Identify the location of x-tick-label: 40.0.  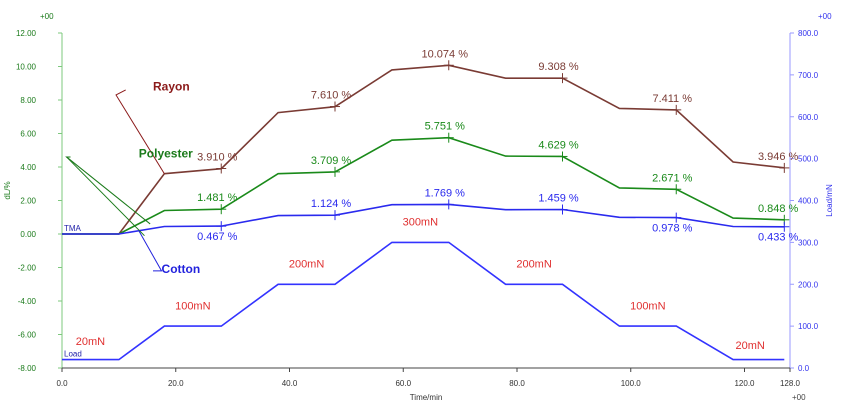
(290, 383).